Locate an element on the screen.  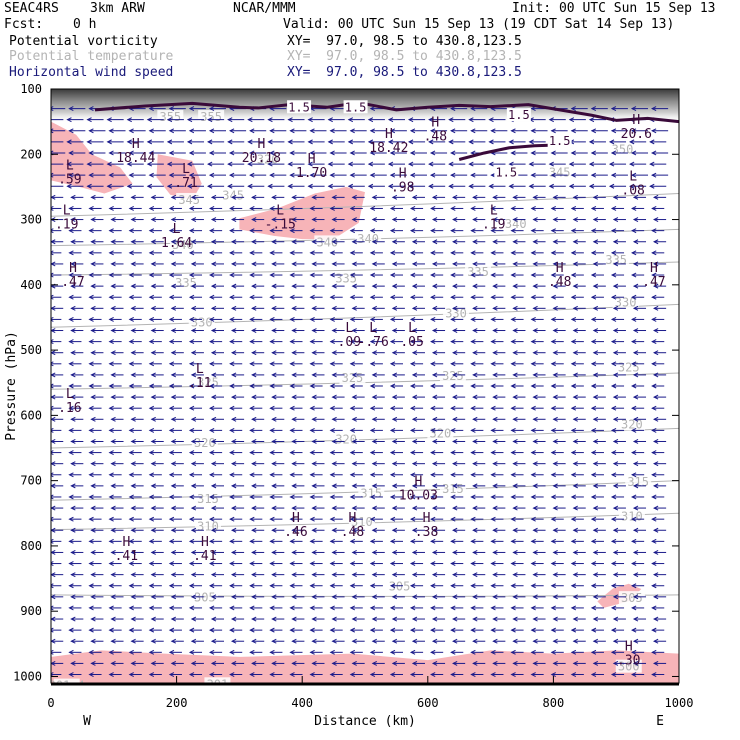
theta-contour-label: 345 is located at coordinates (560, 173).